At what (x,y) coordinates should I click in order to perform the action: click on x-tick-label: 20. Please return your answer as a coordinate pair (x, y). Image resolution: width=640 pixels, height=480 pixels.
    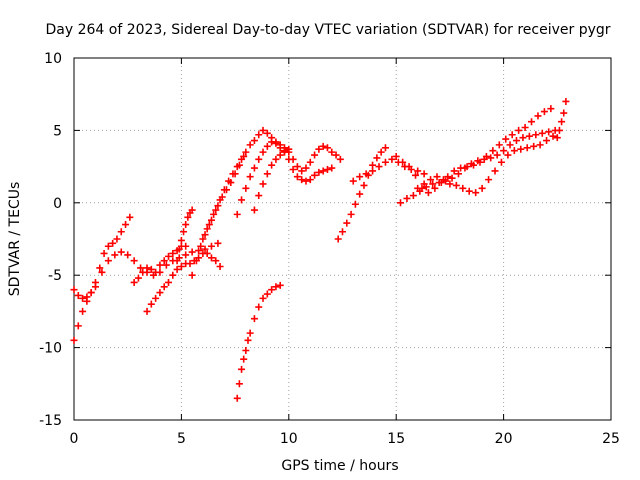
    Looking at the image, I should click on (504, 439).